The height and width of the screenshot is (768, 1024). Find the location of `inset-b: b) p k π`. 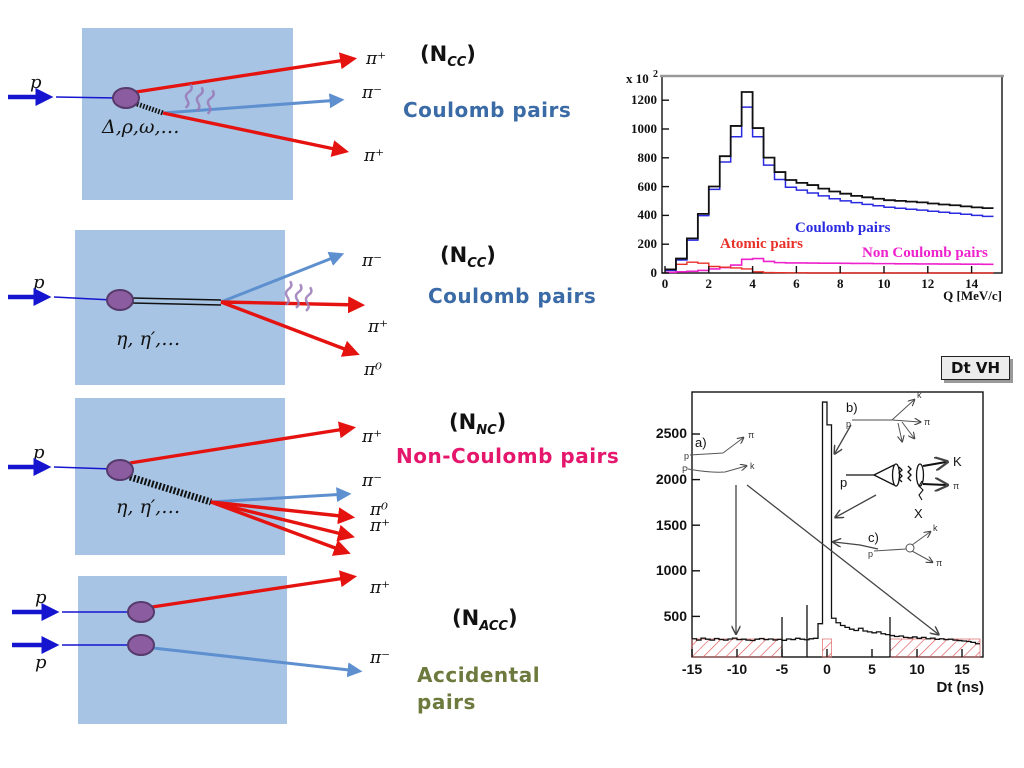

inset-b: b) p k π is located at coordinates (888, 415).